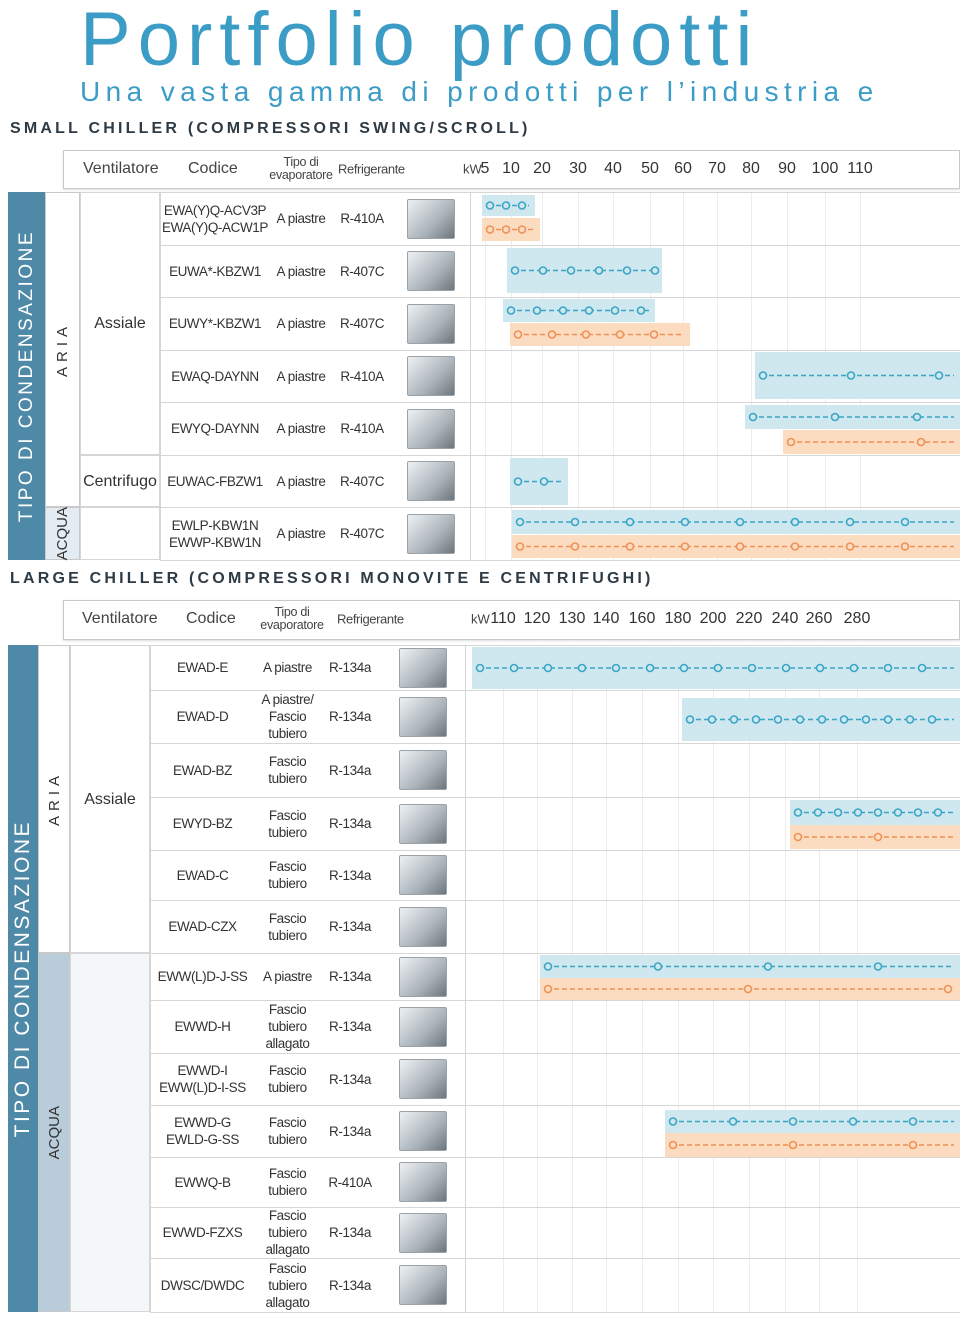 This screenshot has height=1319, width=960. Describe the element at coordinates (606, 618) in the screenshot. I see `scale-label: 140` at that location.